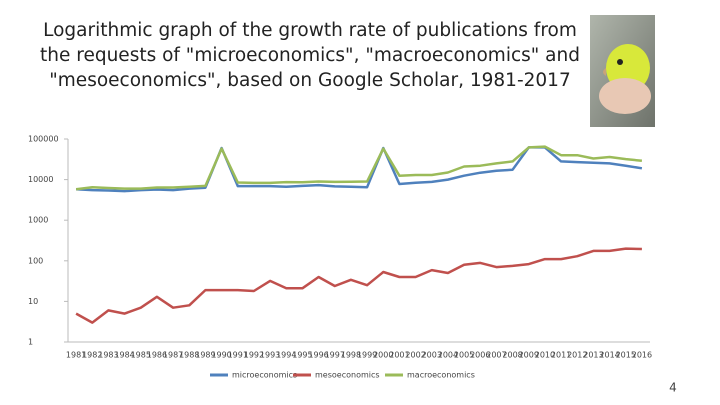 The image size is (720, 405). What do you see at coordinates (141, 355) in the screenshot?
I see `x-tick-label: 1985` at bounding box center [141, 355].